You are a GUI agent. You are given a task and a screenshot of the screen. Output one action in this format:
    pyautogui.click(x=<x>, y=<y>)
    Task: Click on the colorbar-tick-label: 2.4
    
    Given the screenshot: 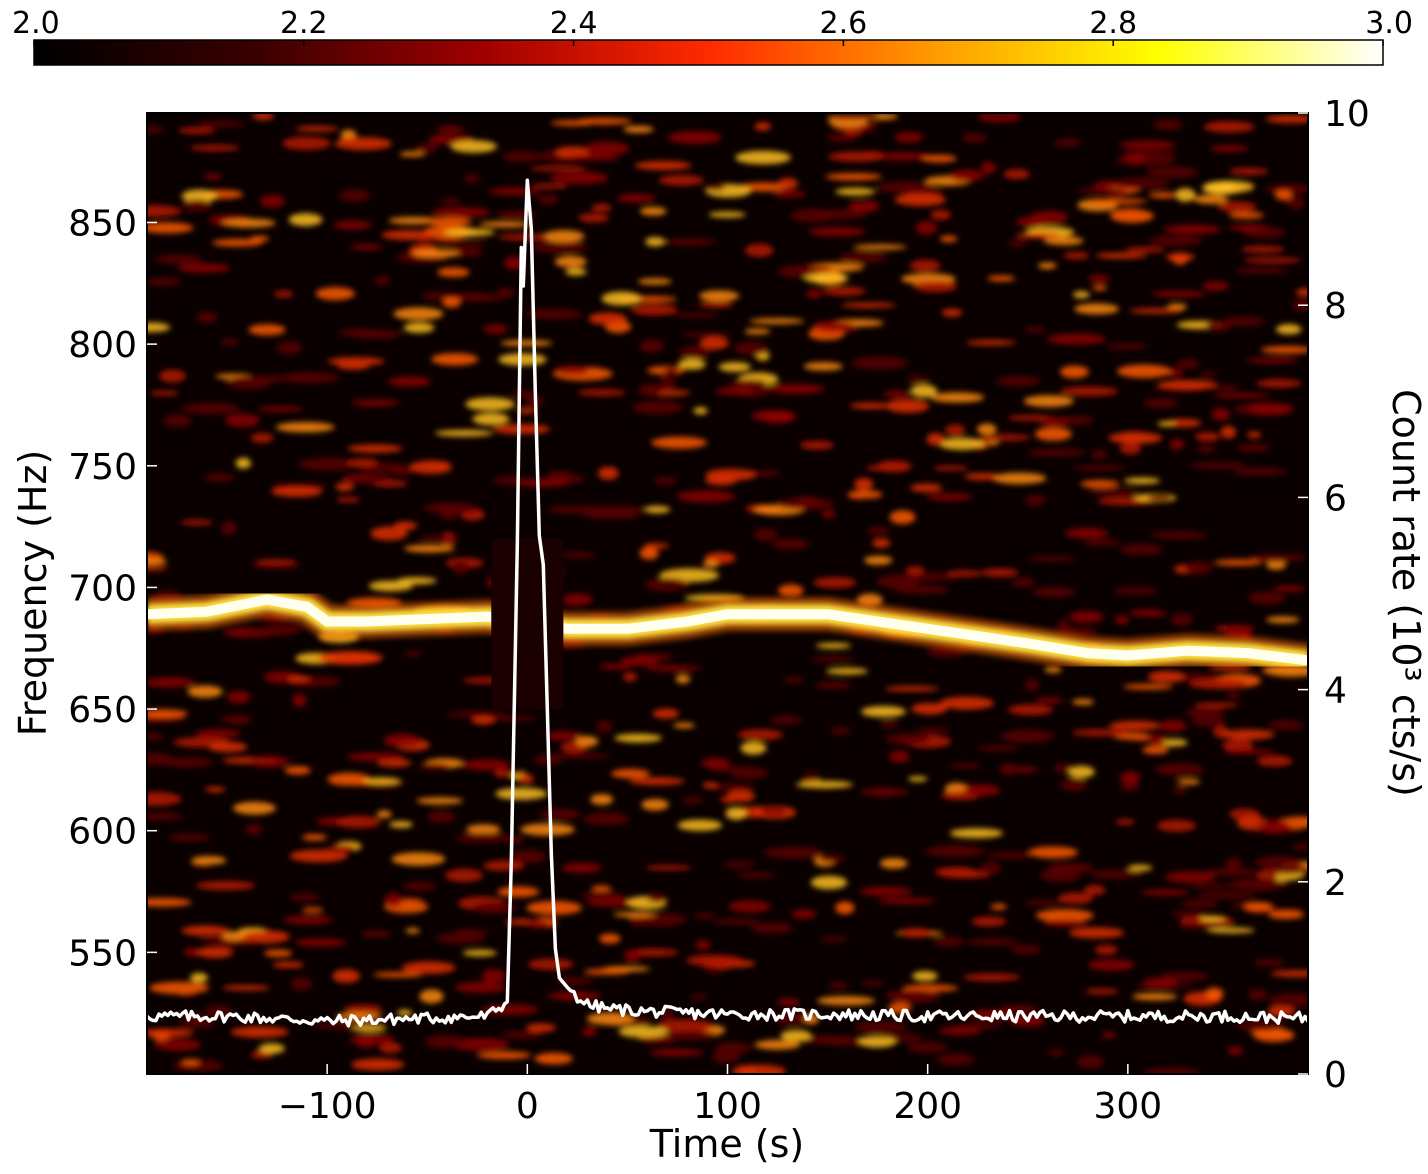 What is the action you would take?
    pyautogui.click(x=574, y=23)
    